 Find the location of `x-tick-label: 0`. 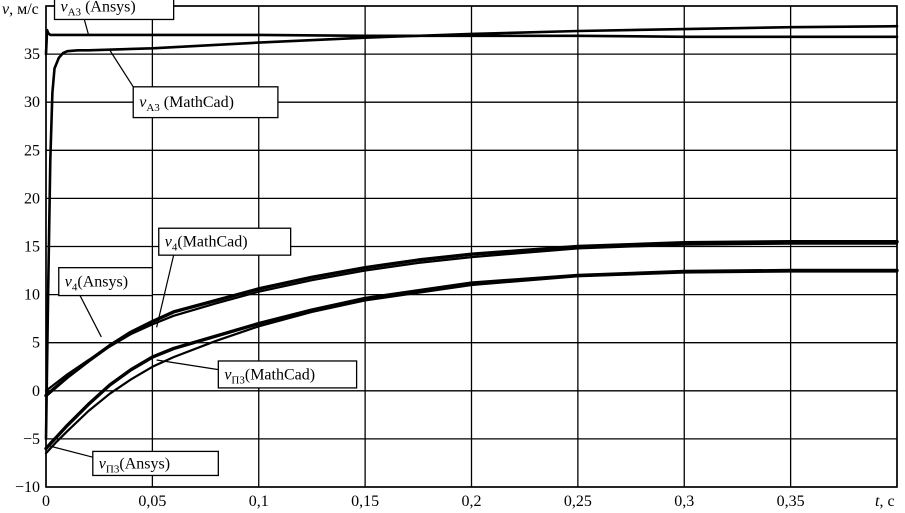

x-tick-label: 0 is located at coordinates (46, 501).